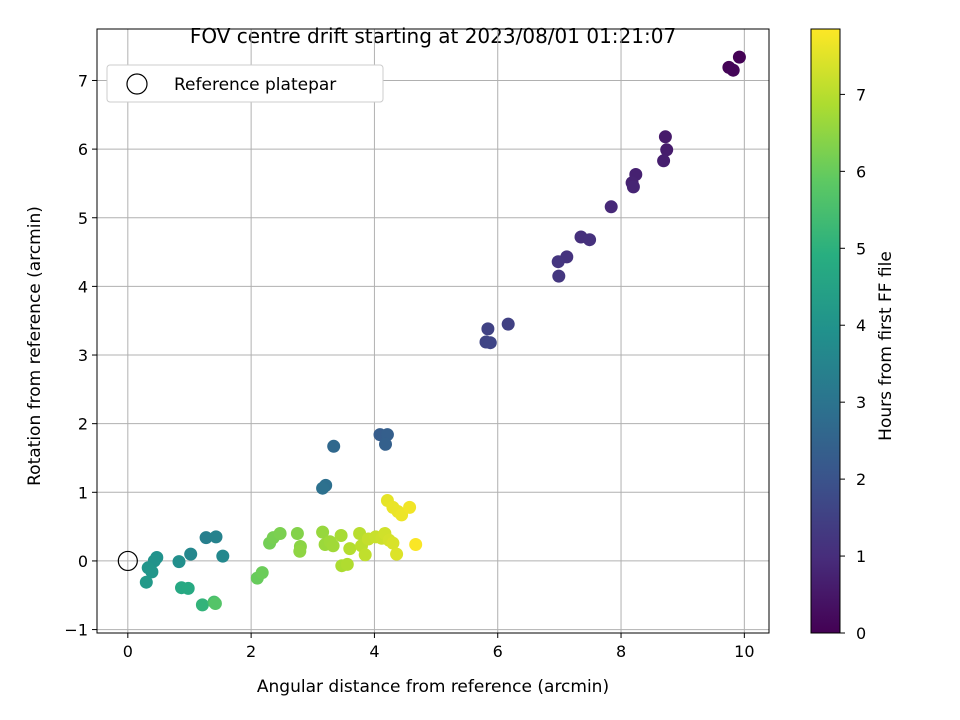 The height and width of the screenshot is (720, 960). I want to click on colorbar-tick-label: 1, so click(861, 556).